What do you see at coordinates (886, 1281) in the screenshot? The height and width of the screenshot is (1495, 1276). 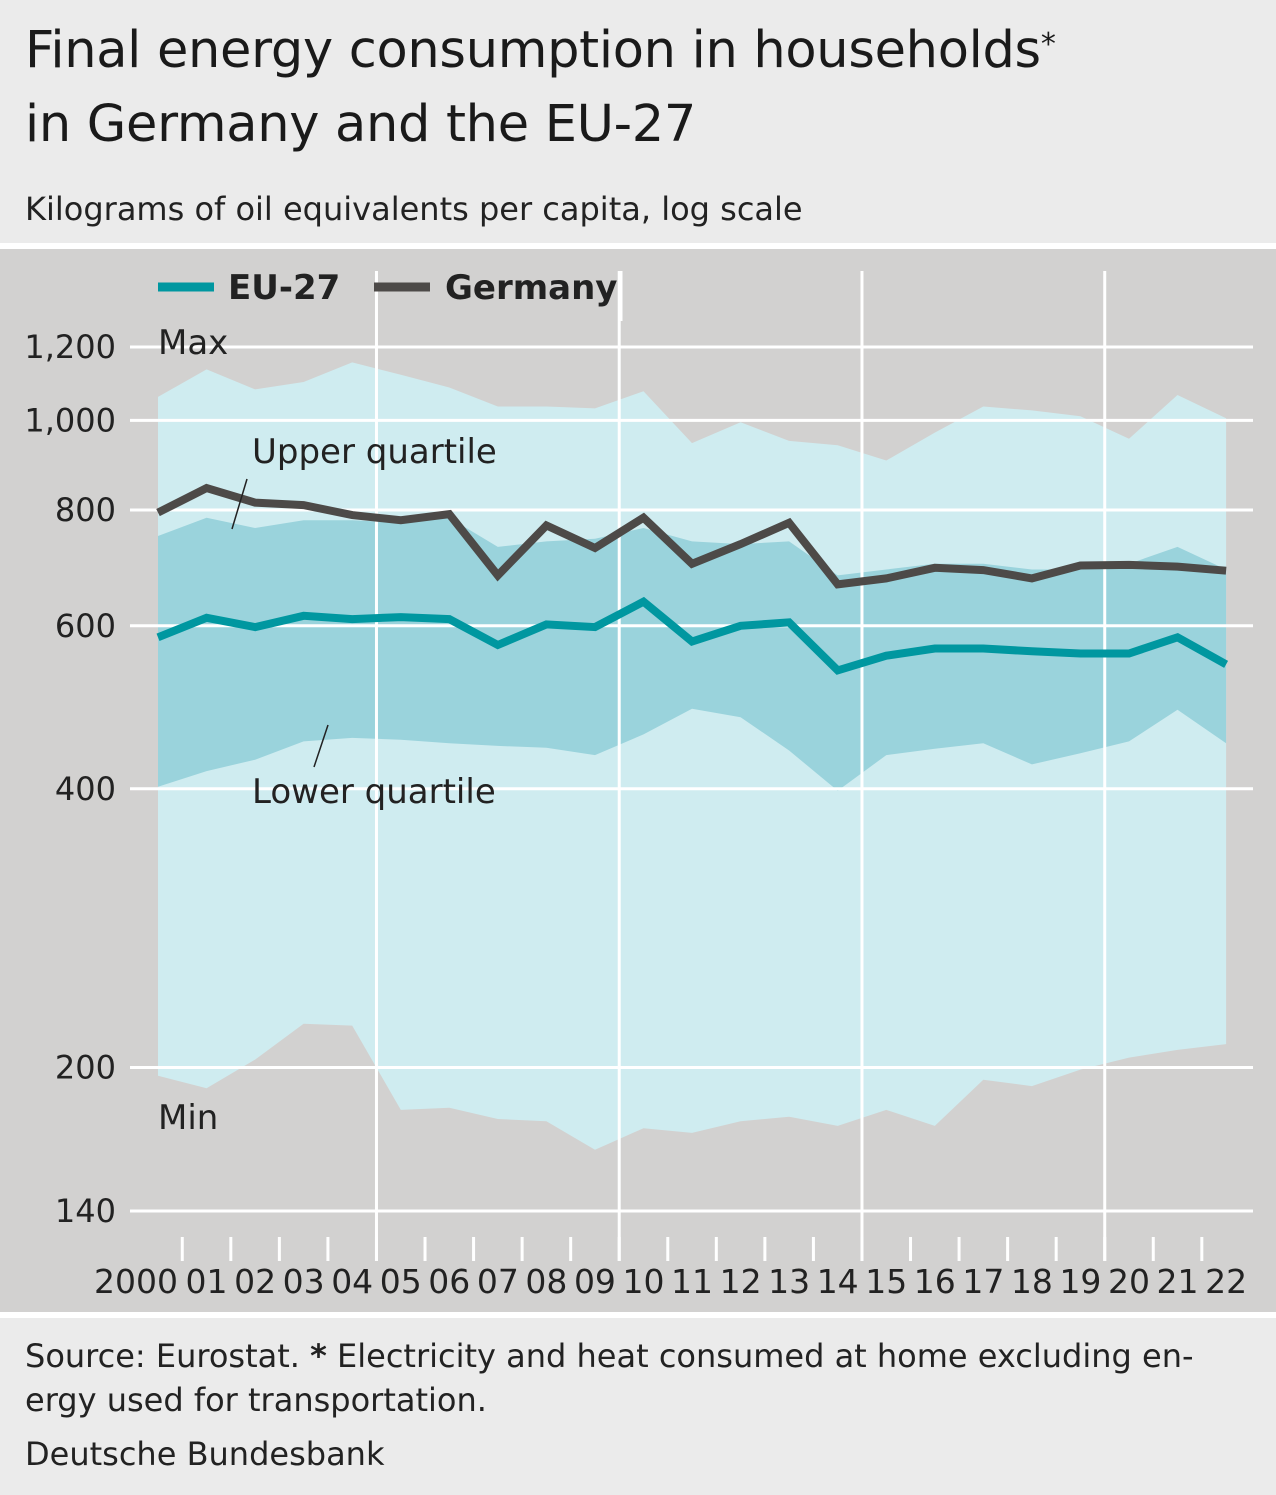 I see `x-tick-label: 15` at bounding box center [886, 1281].